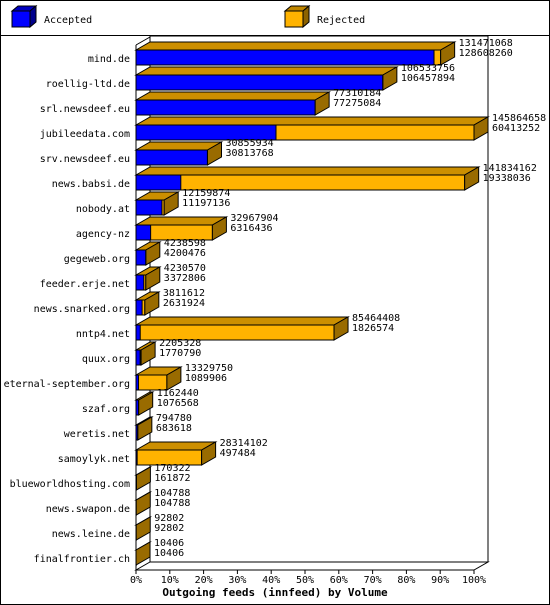 This screenshot has height=605, width=550. Describe the element at coordinates (170, 580) in the screenshot. I see `x-tick-label: 10%` at that location.